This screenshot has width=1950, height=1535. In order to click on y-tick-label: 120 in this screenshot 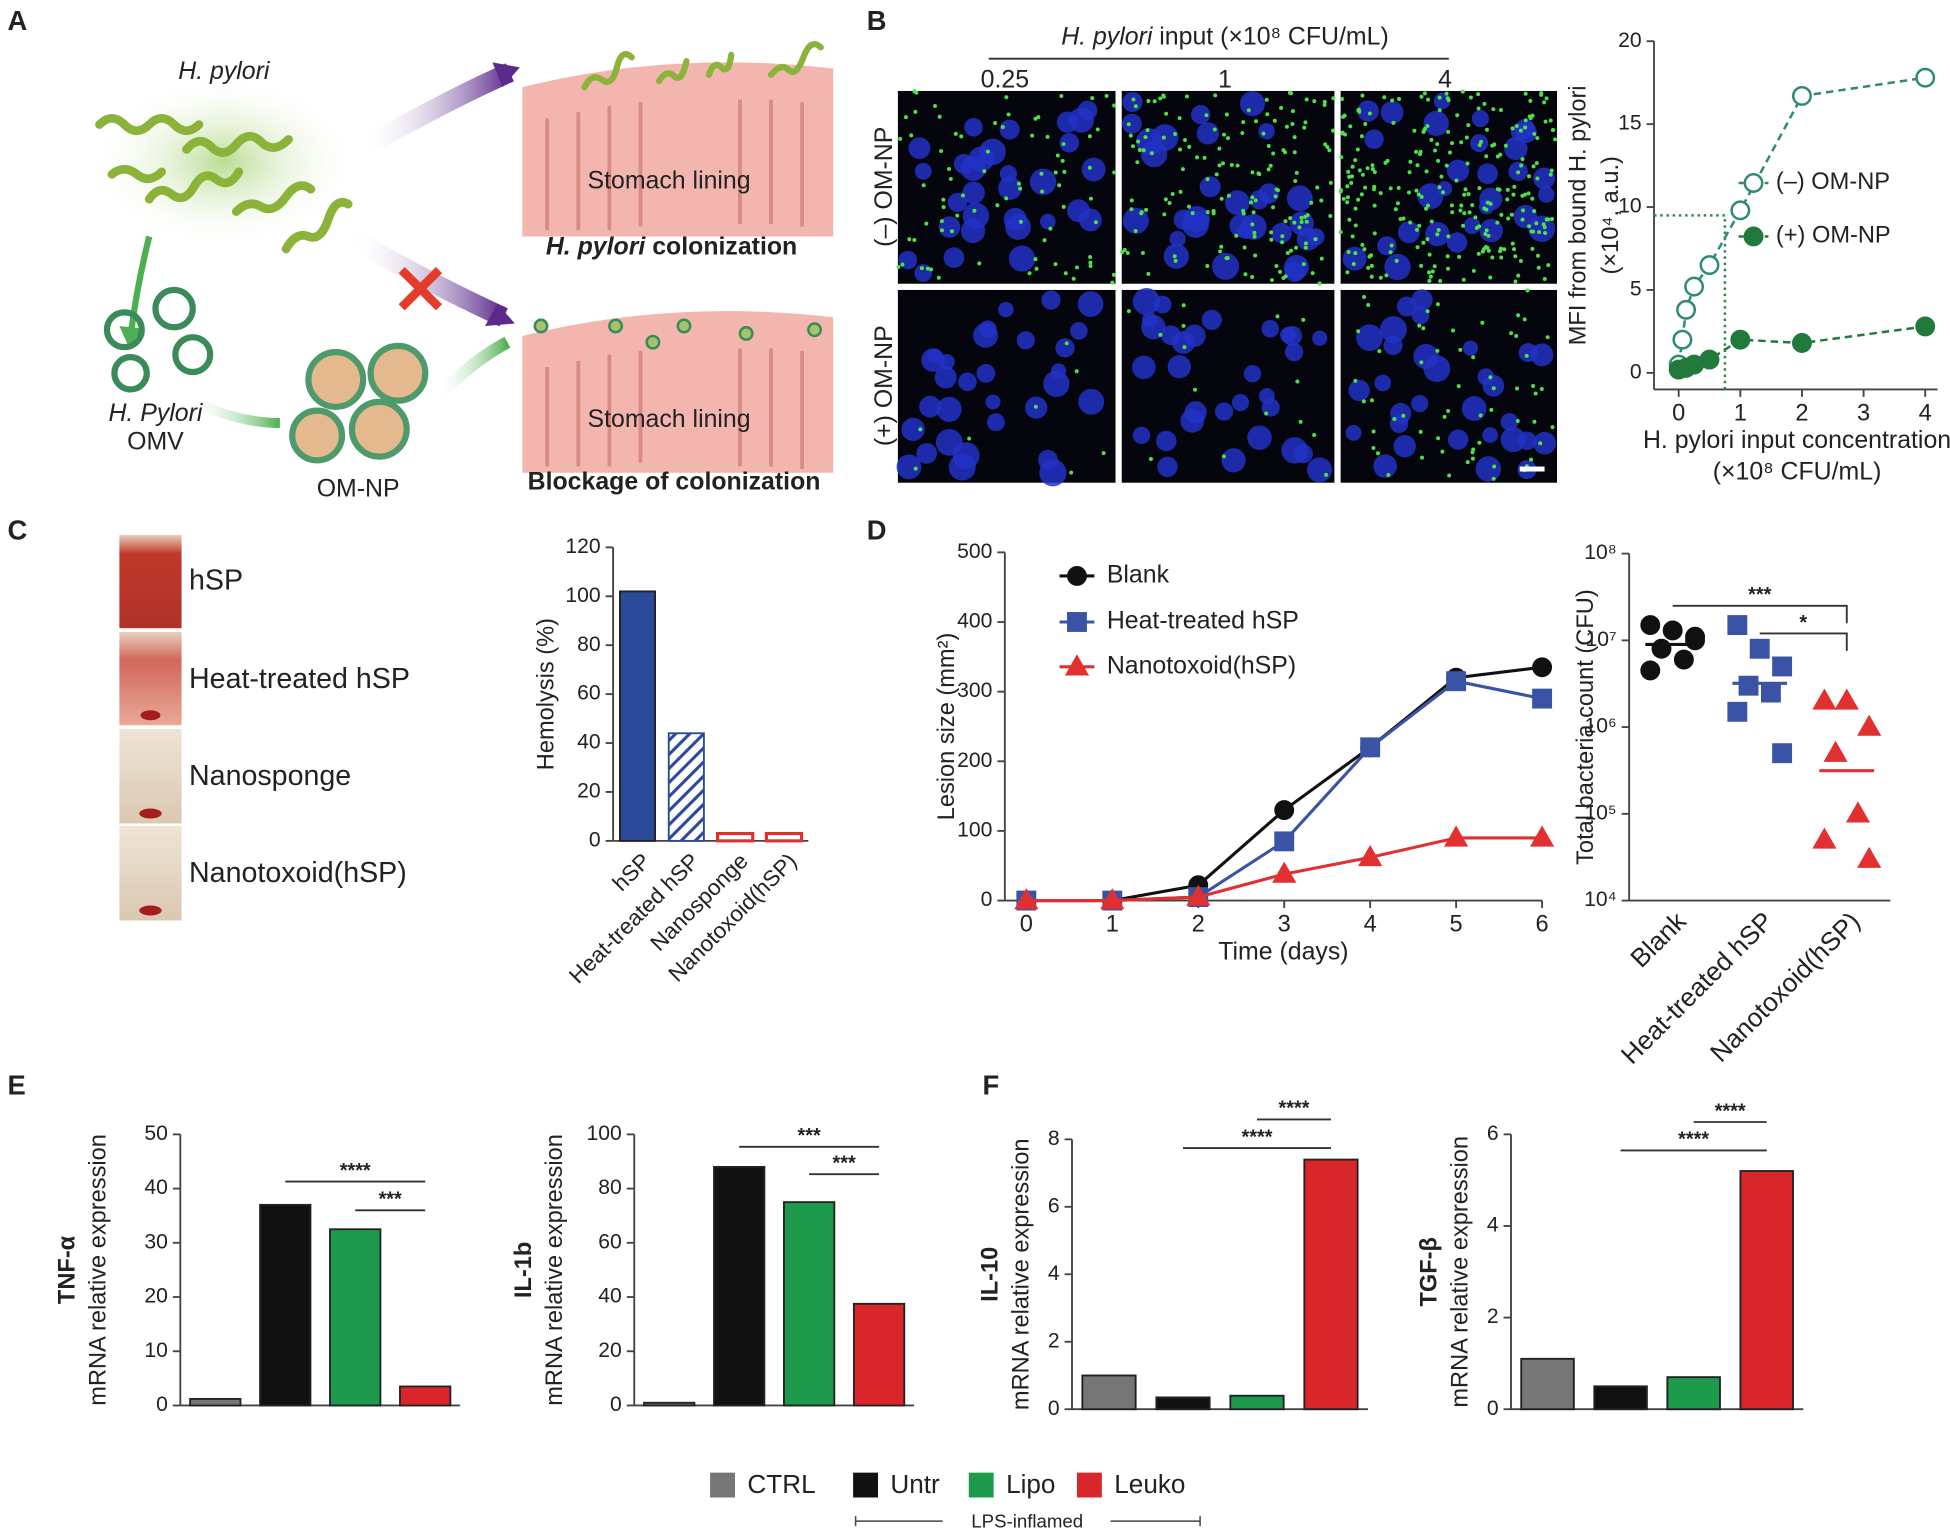, I will do `click(582, 546)`.